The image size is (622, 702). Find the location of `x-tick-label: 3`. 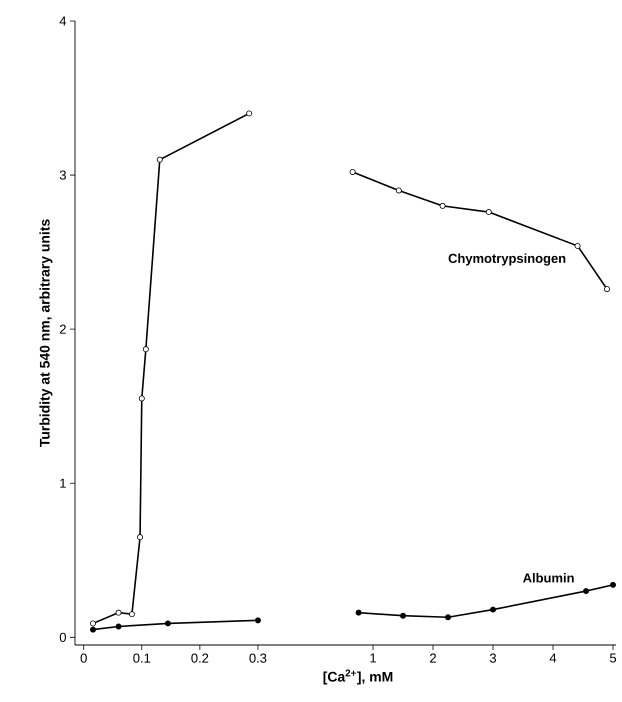

x-tick-label: 3 is located at coordinates (493, 658).